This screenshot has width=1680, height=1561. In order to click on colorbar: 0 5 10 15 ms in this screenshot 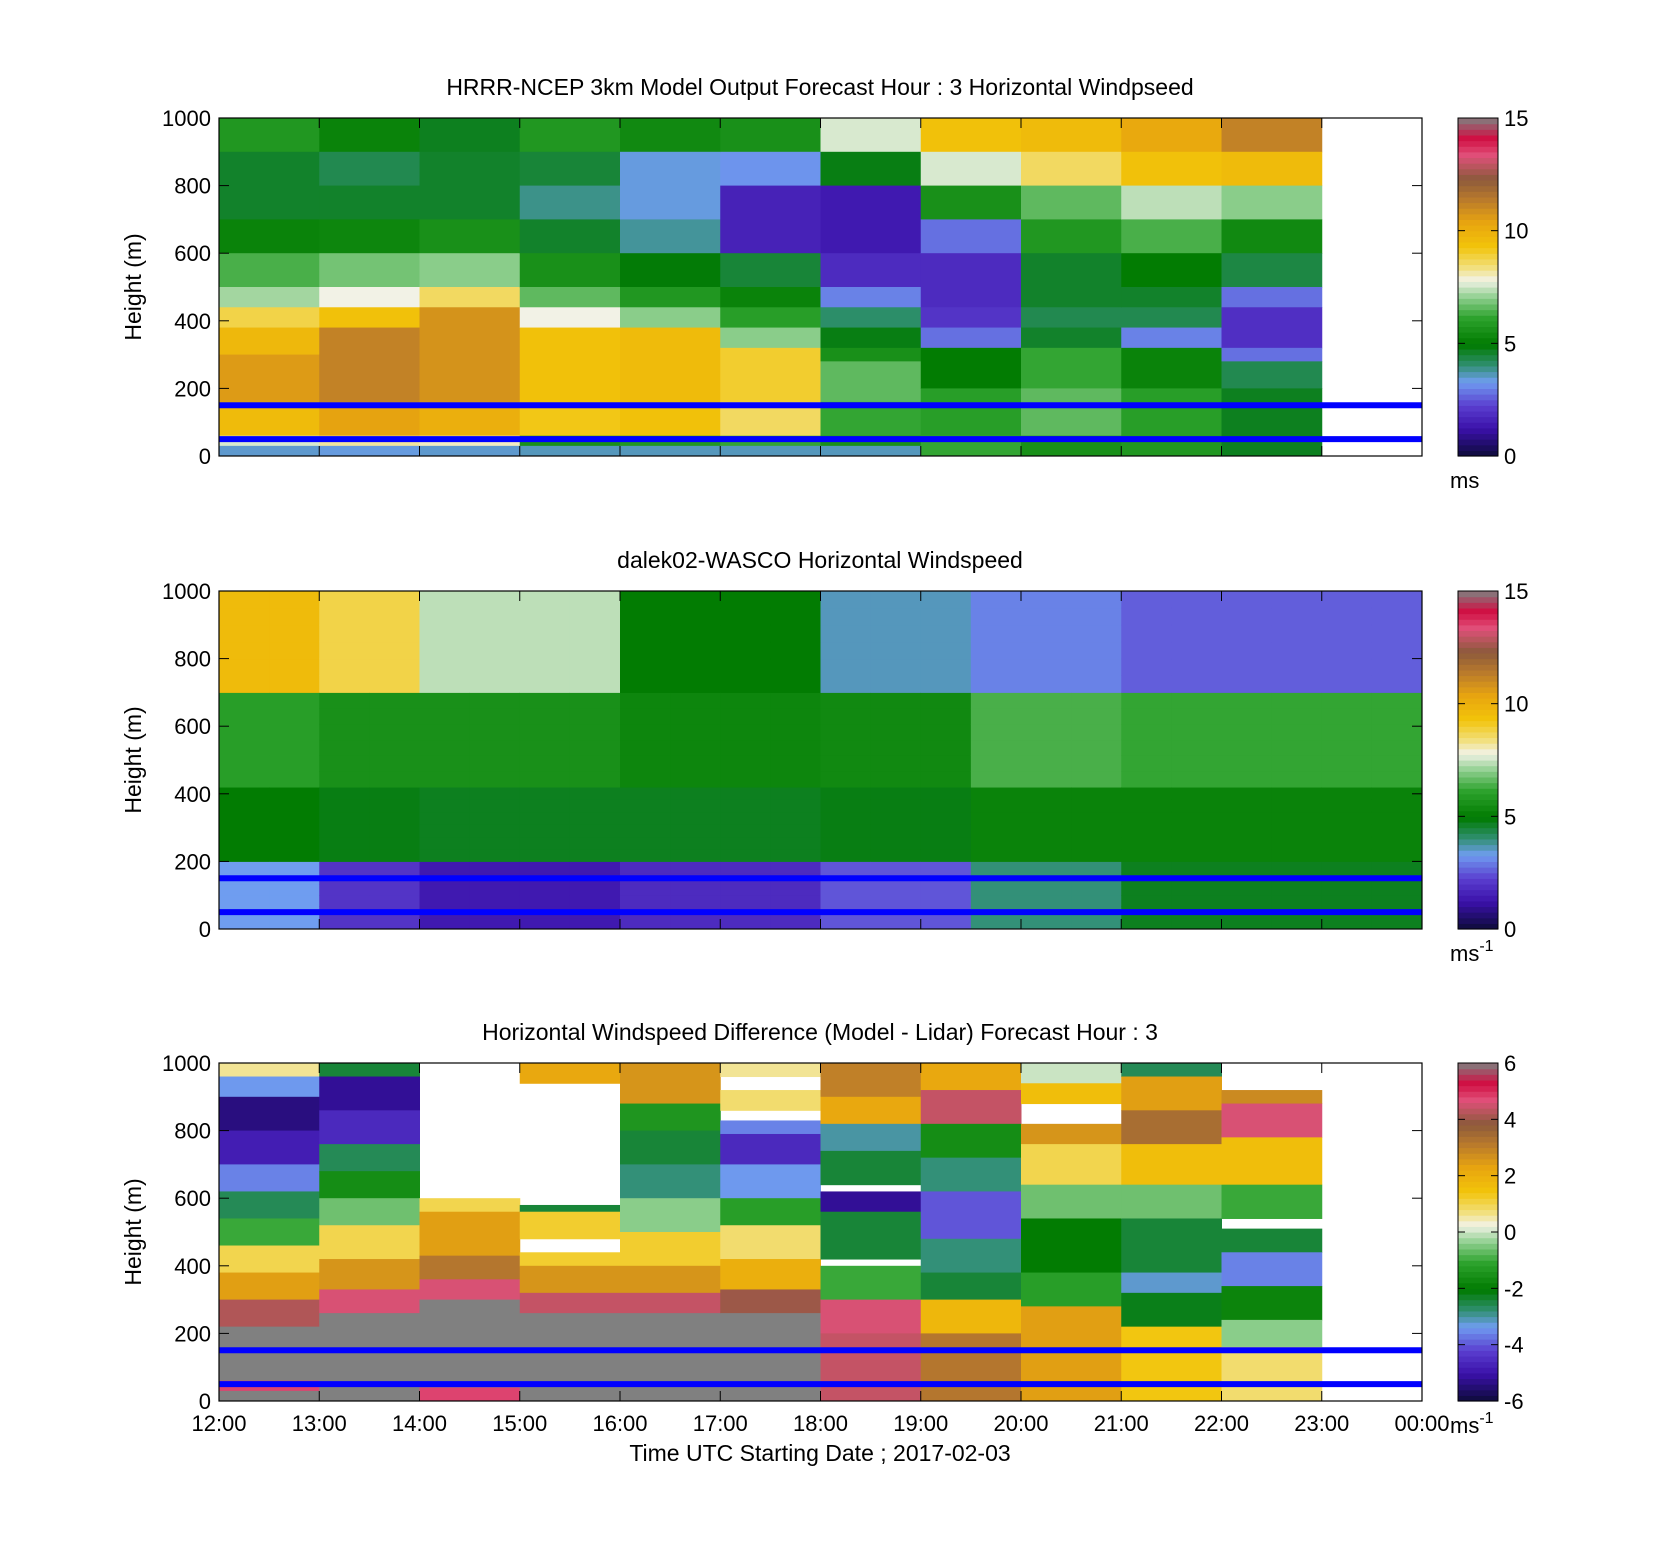, I will do `click(1489, 299)`.